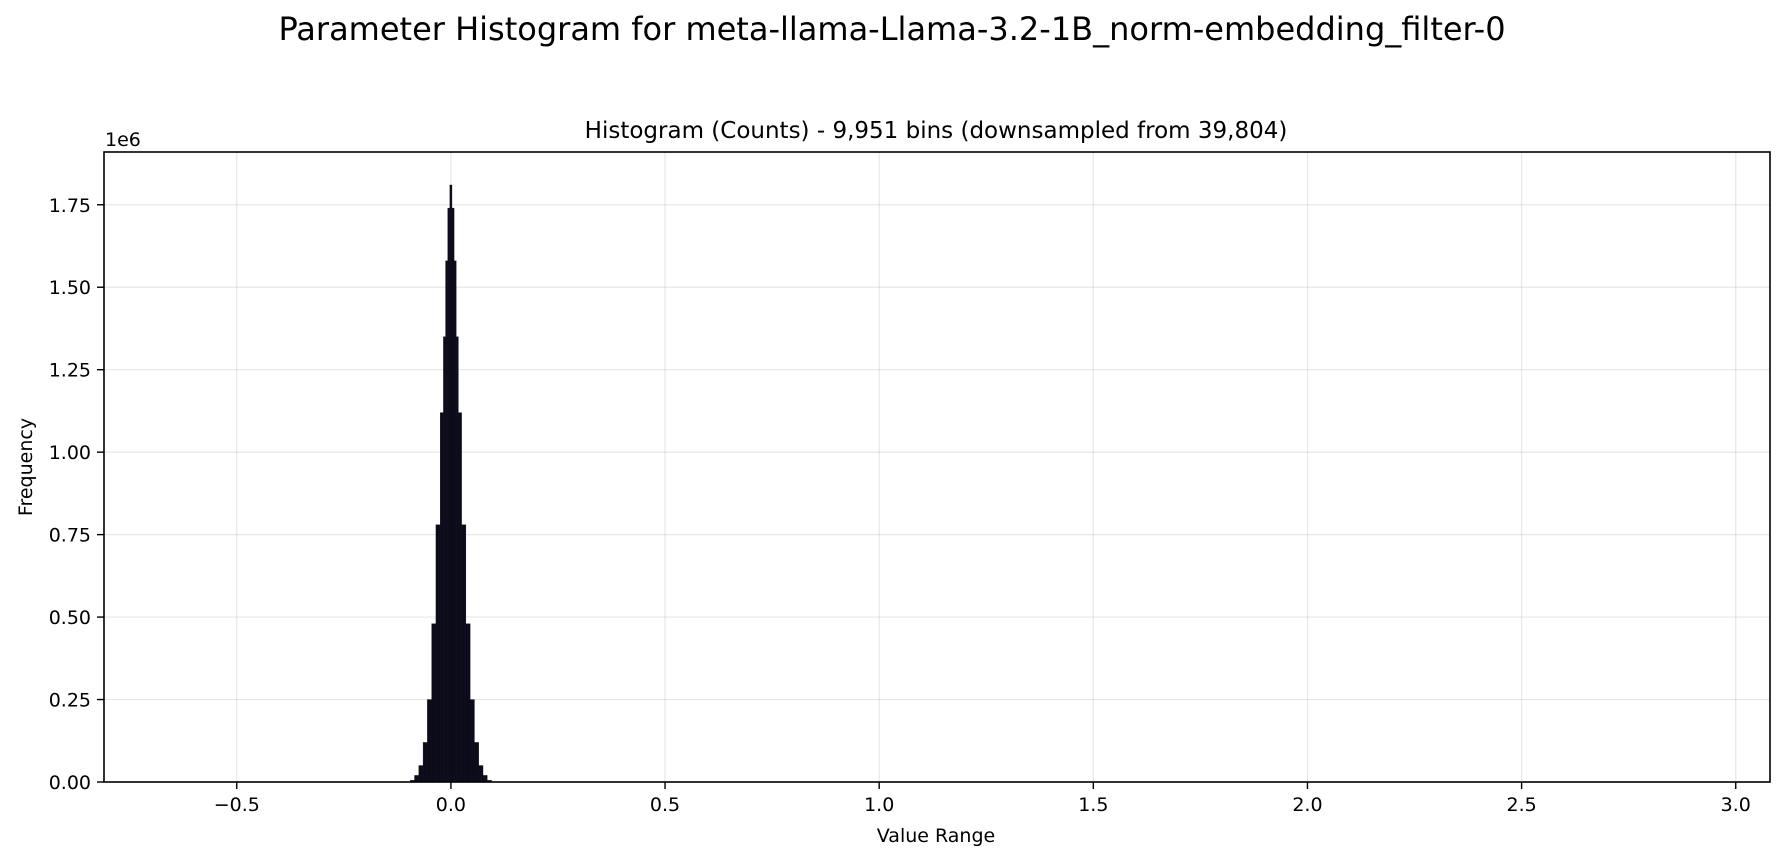 Image resolution: width=1784 pixels, height=860 pixels. What do you see at coordinates (237, 805) in the screenshot?
I see `x-tick-label: −0.5` at bounding box center [237, 805].